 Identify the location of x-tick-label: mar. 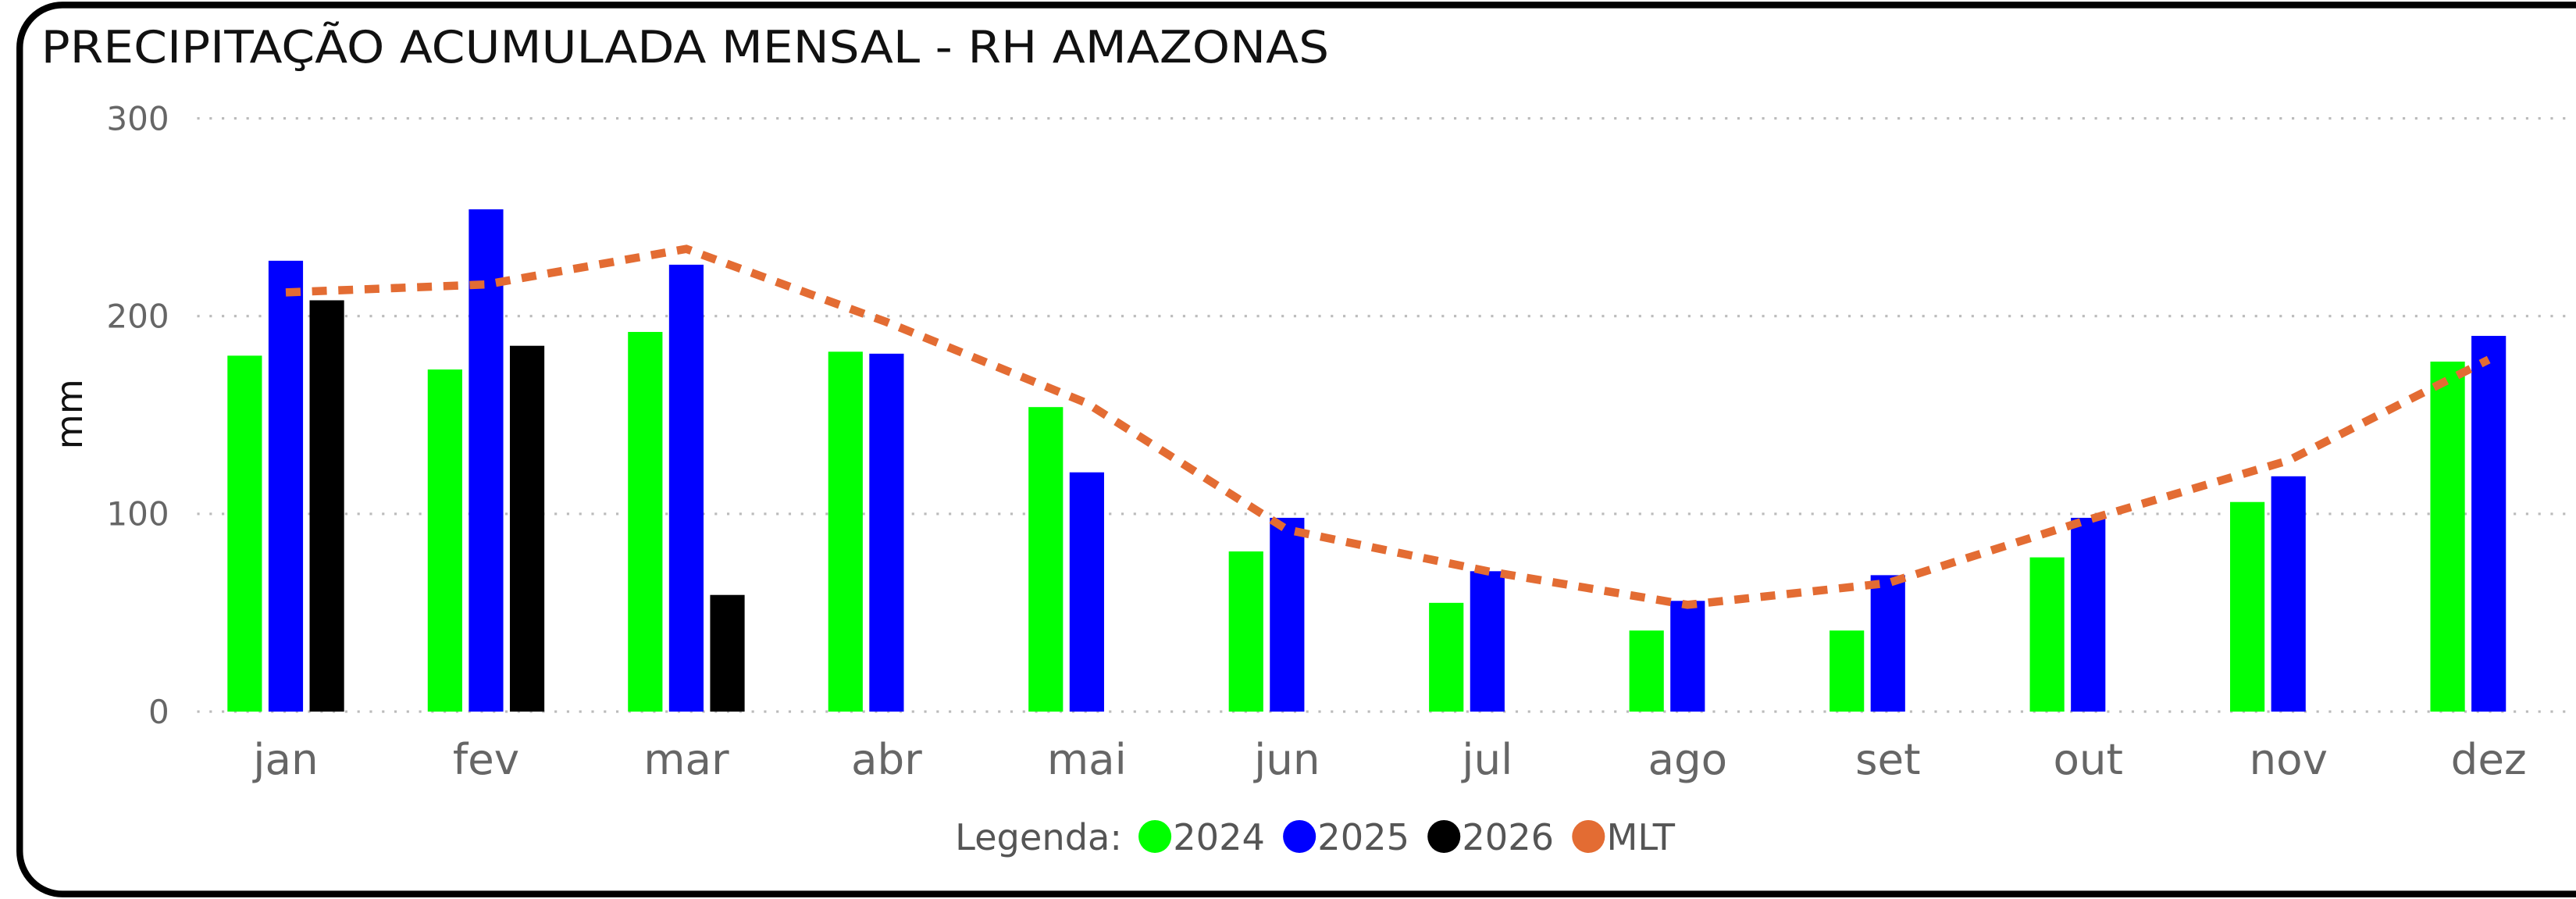
(686, 759).